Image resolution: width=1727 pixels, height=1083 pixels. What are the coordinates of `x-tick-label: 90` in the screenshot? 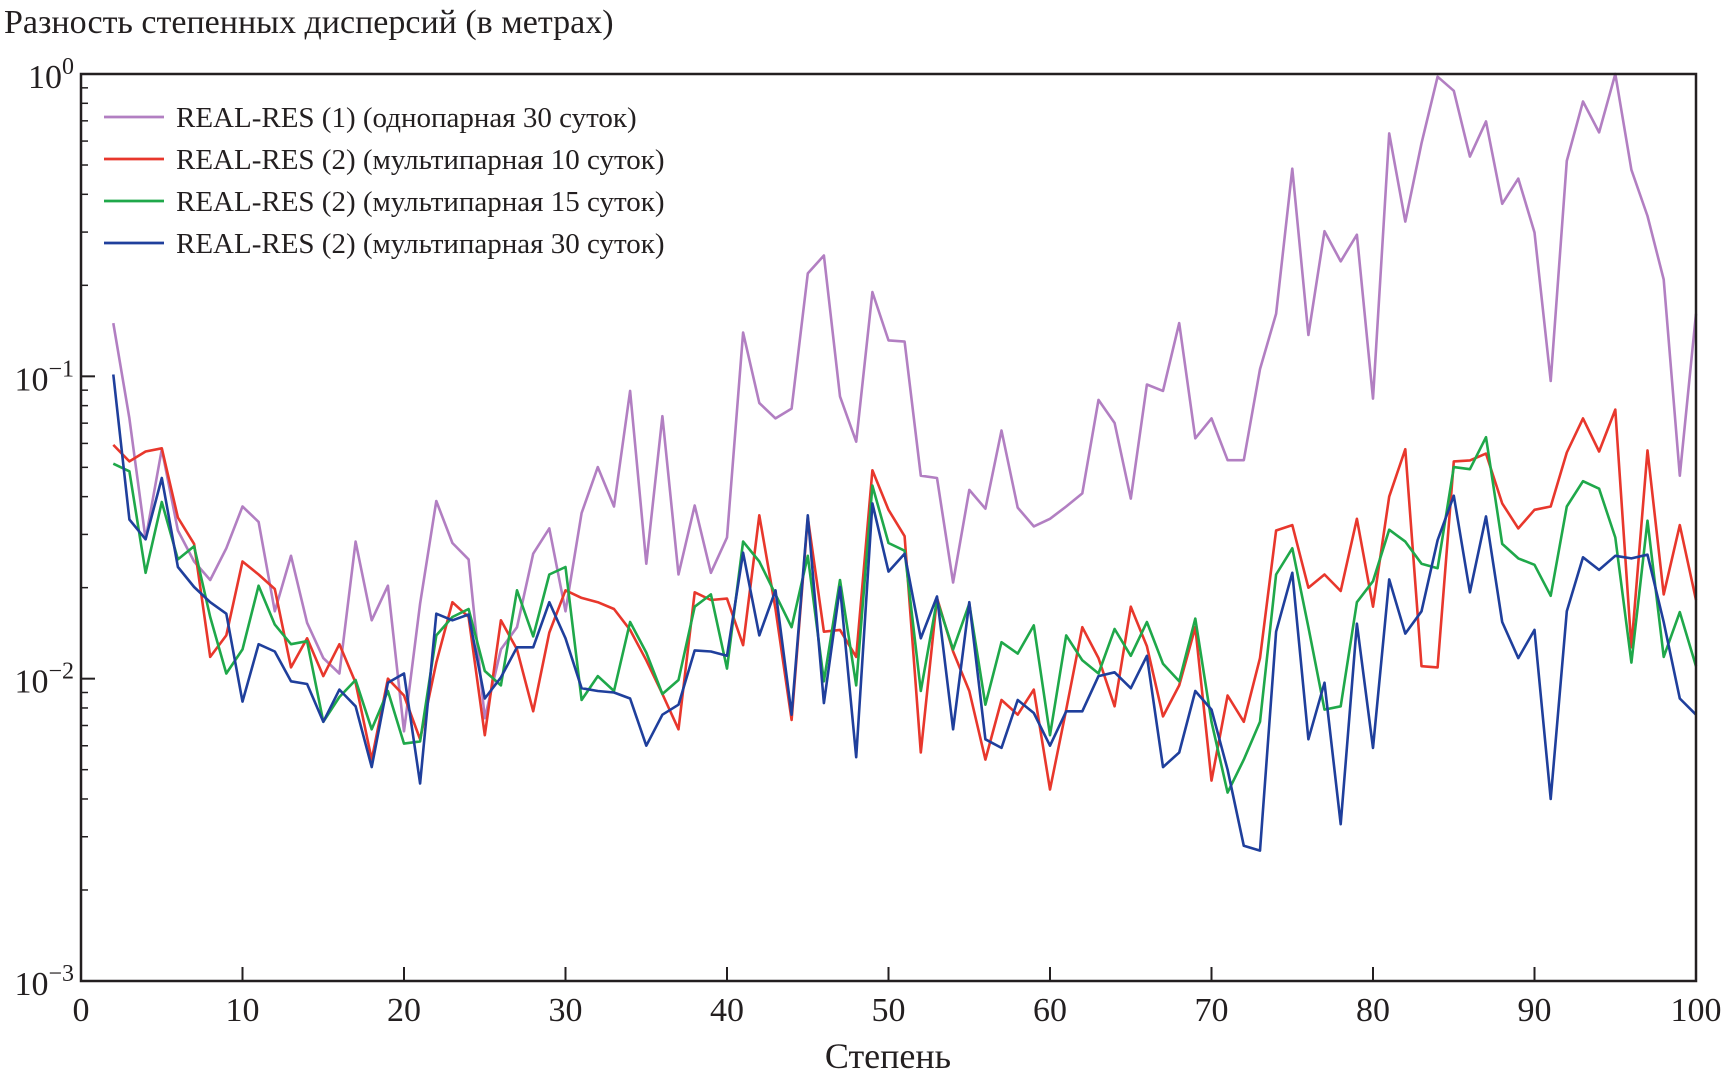 It's located at (1535, 1010).